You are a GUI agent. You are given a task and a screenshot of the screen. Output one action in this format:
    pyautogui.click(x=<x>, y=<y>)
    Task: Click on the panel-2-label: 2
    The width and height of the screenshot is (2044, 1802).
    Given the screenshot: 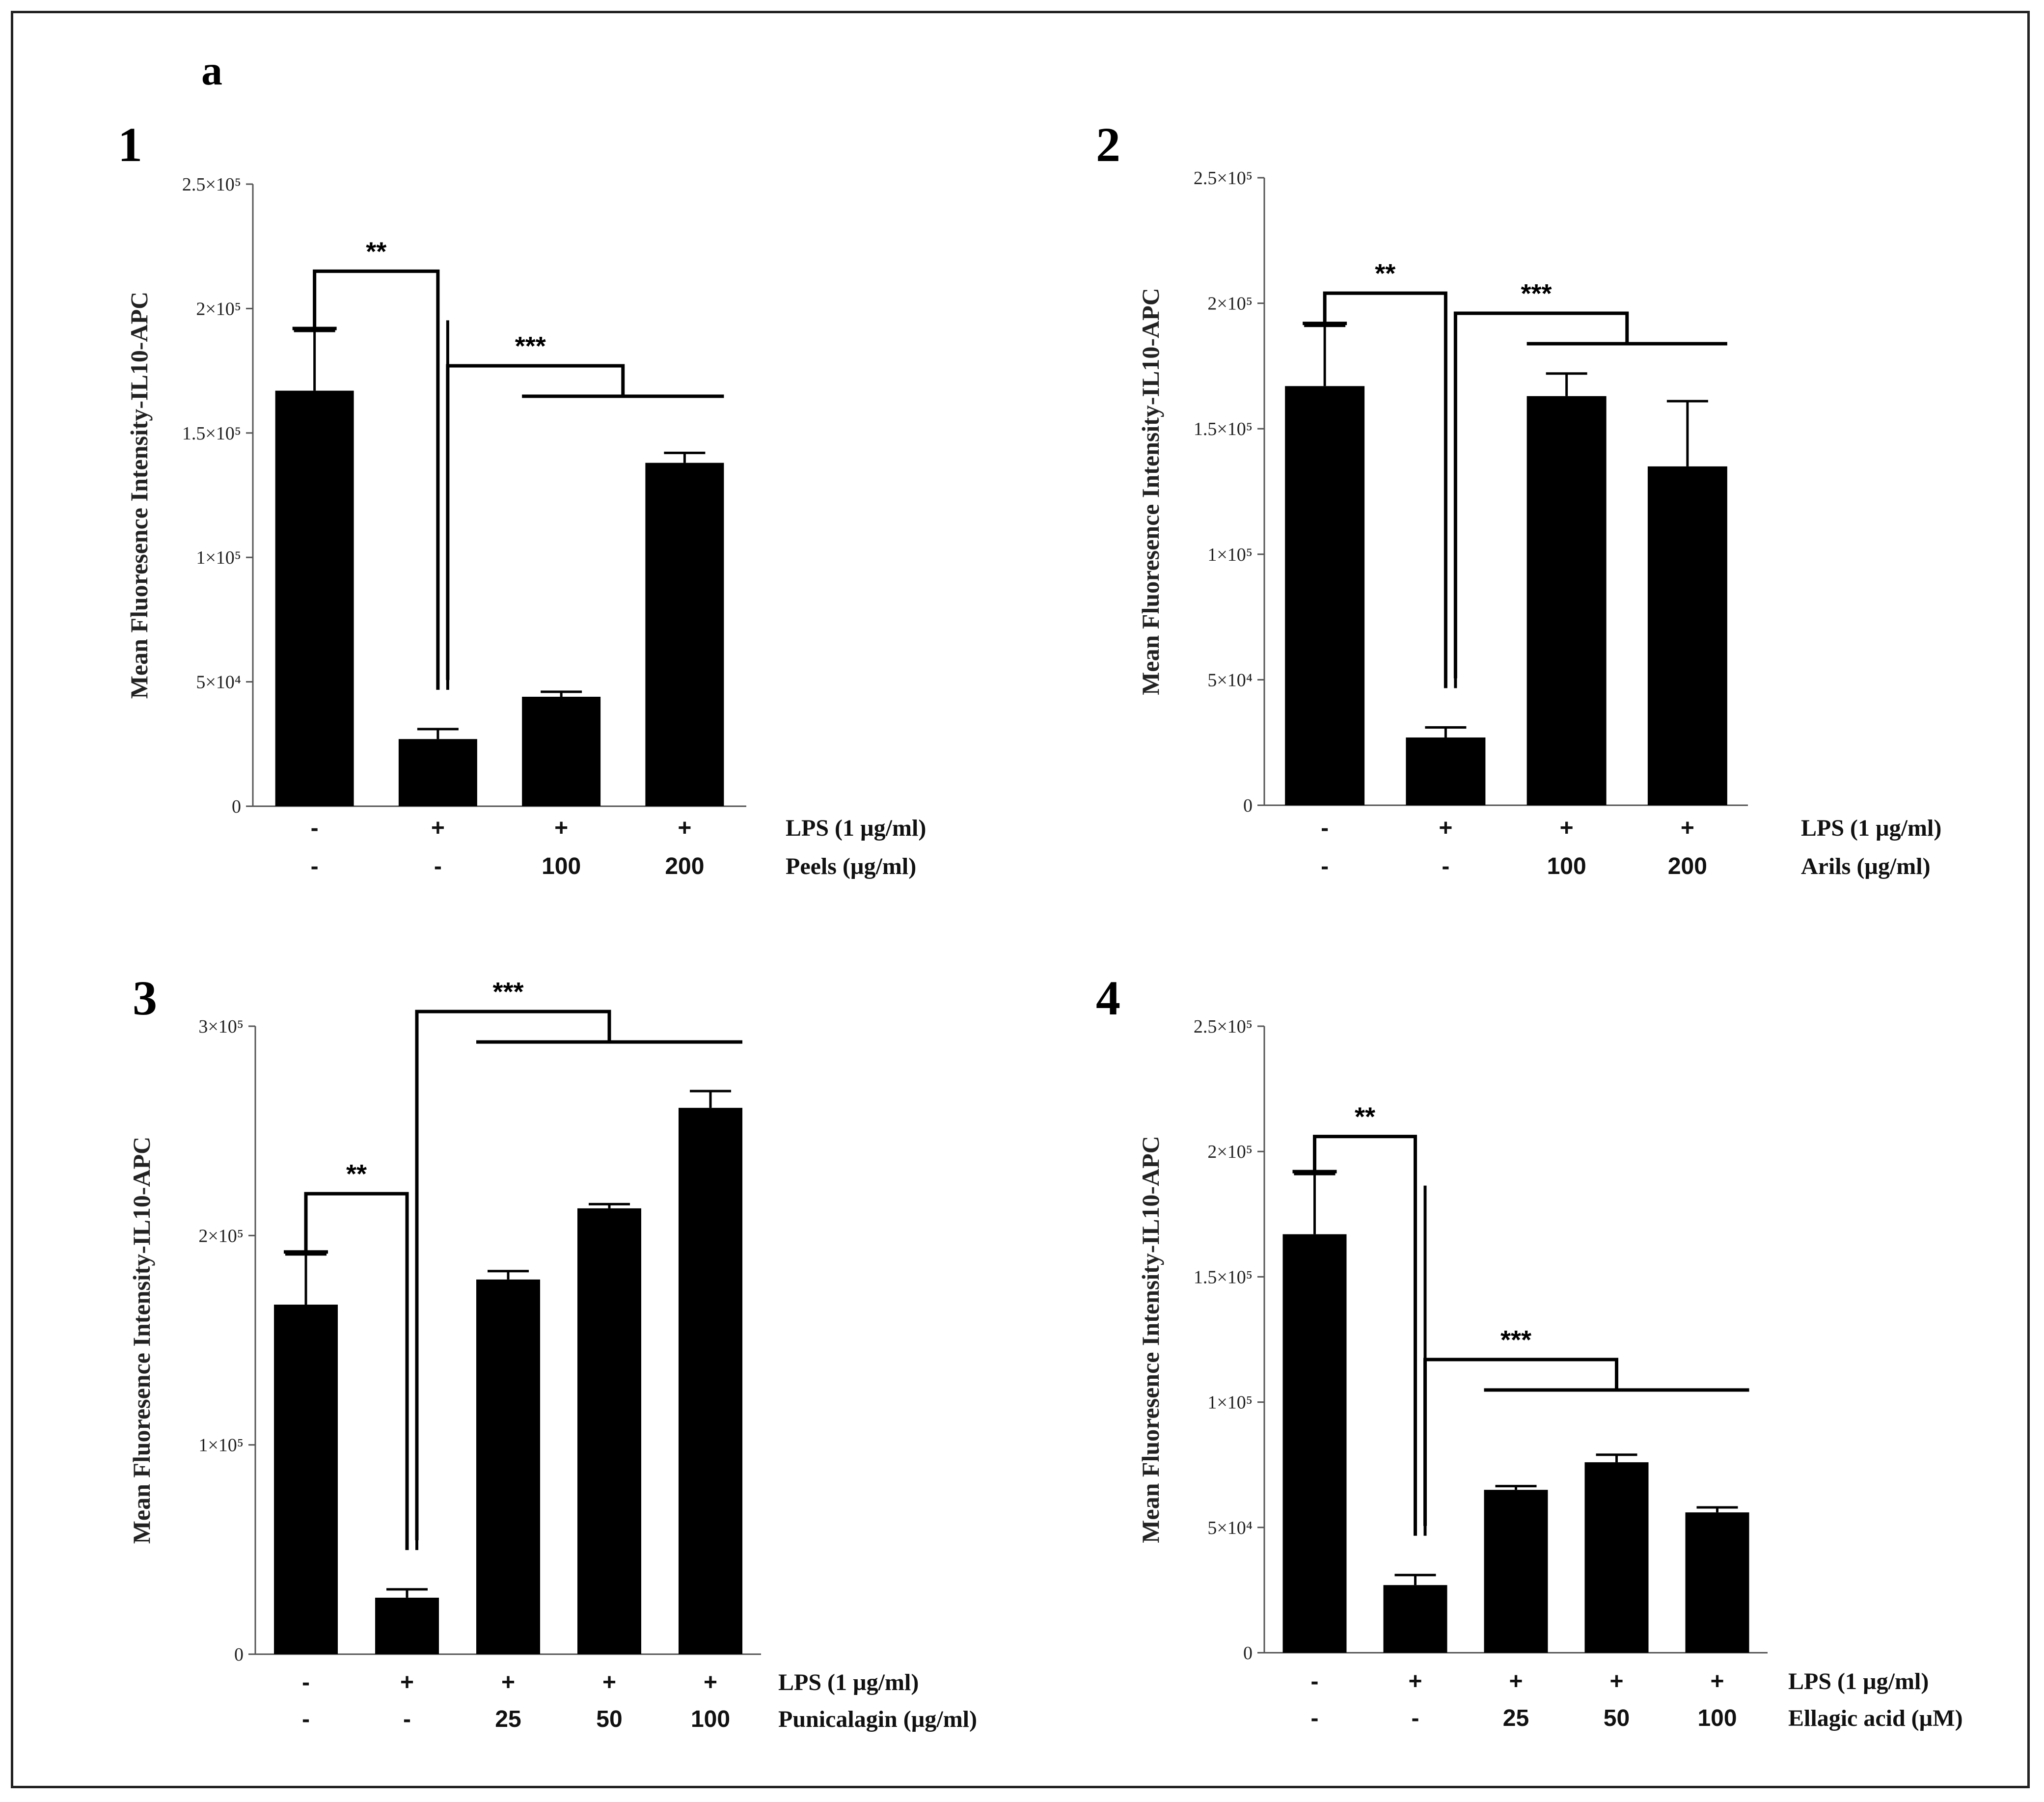 What is the action you would take?
    pyautogui.click(x=1108, y=144)
    